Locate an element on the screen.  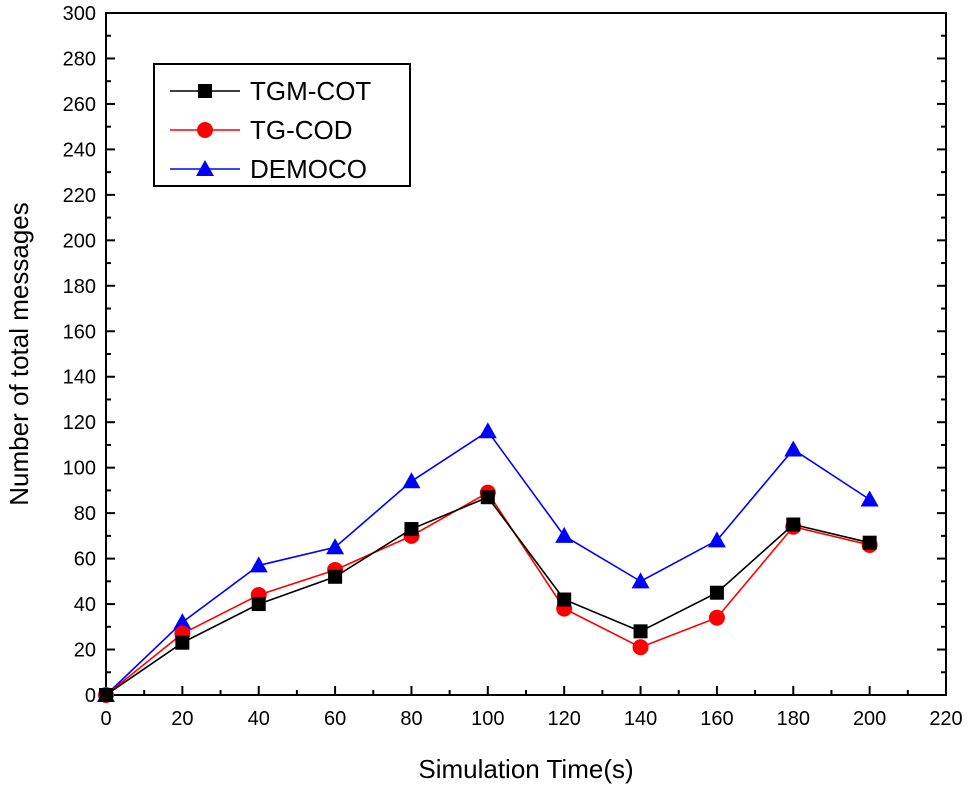
y-tick-label: 240 is located at coordinates (79, 150).